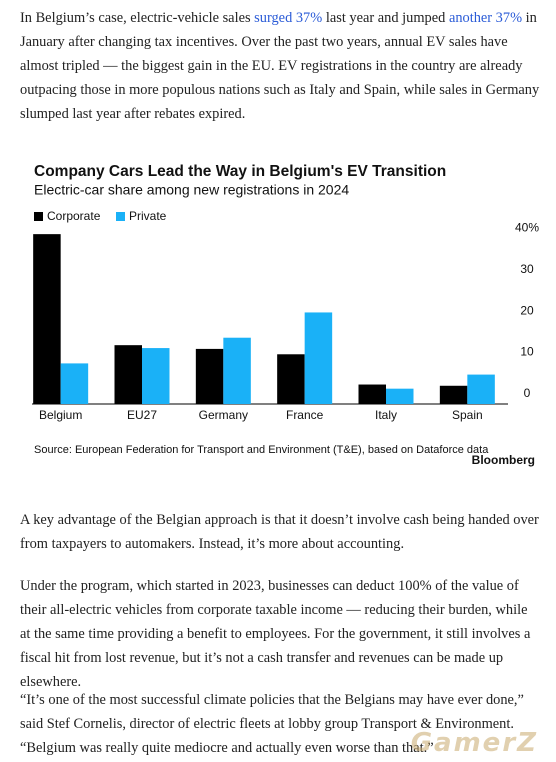  I want to click on text: last year and jumped, so click(385, 18).